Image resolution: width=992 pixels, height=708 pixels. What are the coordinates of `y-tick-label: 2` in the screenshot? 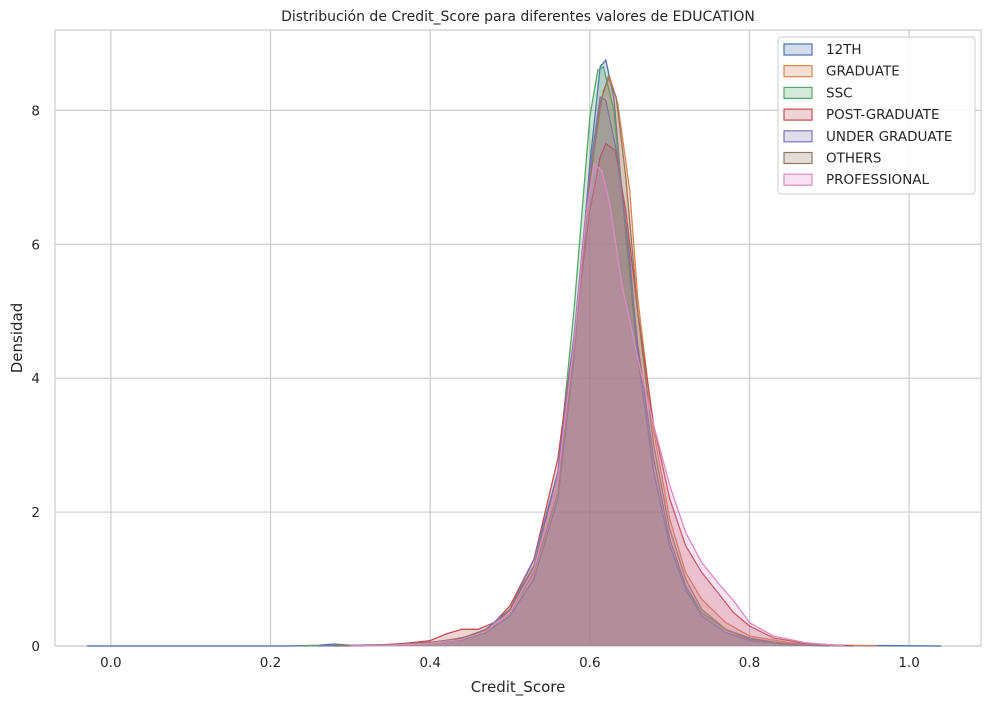 It's located at (35, 513).